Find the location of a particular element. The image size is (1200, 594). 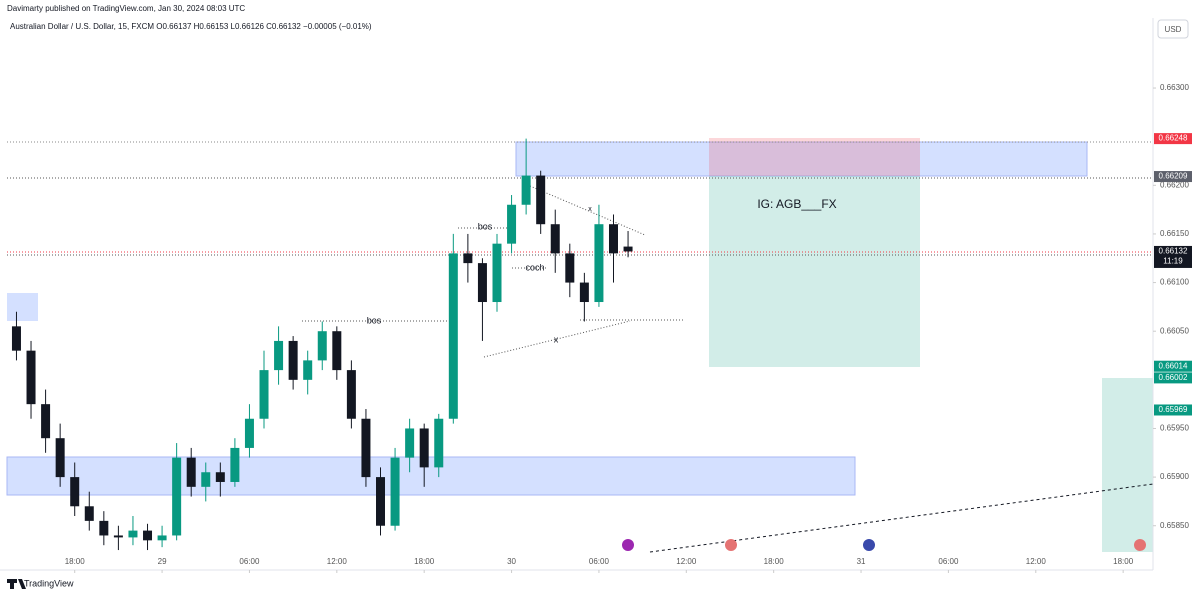

currency: USD is located at coordinates (1173, 29).